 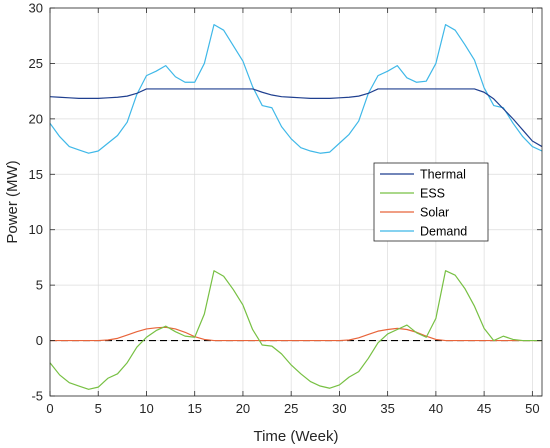 I want to click on x-tick-label: 30, so click(x=339, y=408).